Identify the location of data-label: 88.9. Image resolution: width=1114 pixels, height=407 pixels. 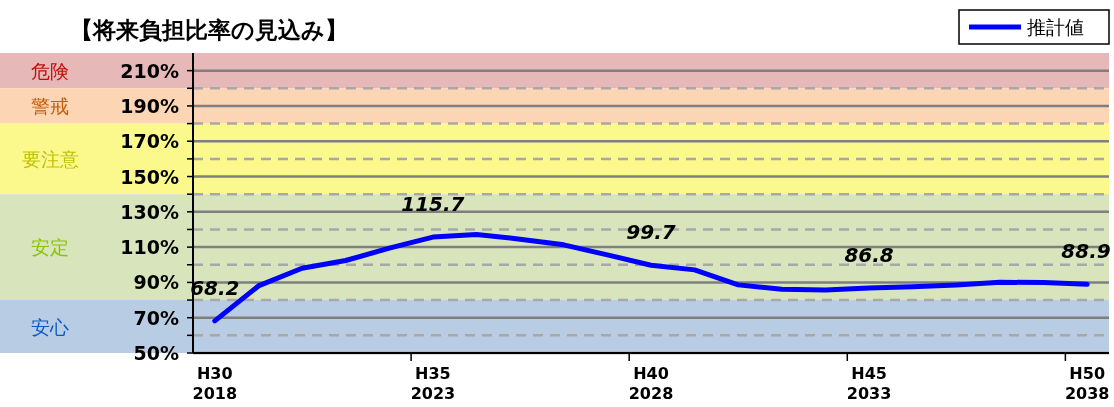
(1086, 251).